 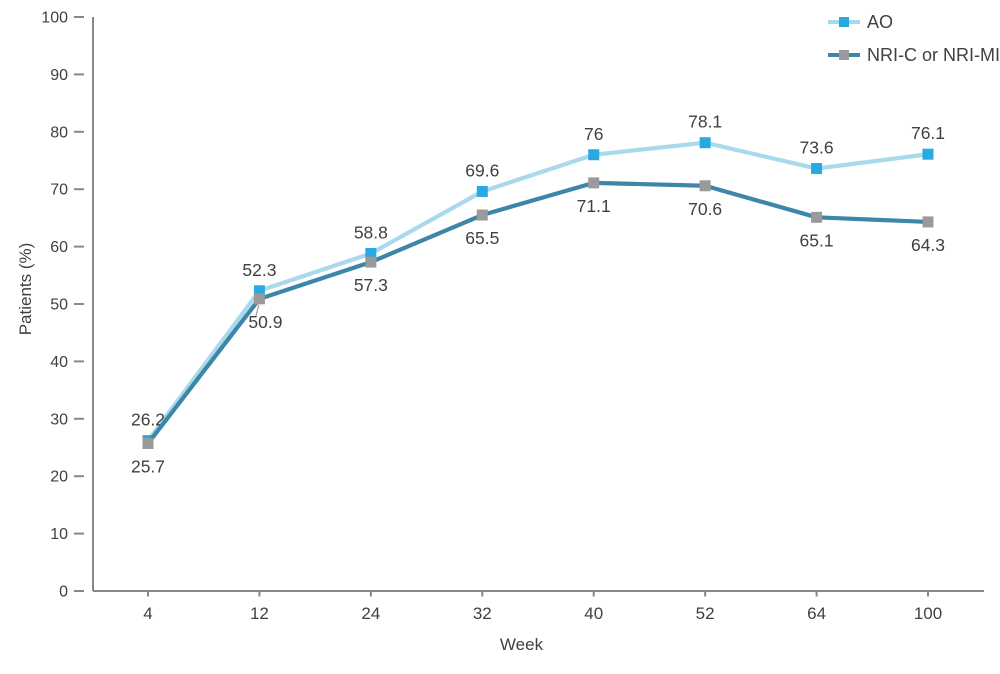 I want to click on legend-label-ao: AO, so click(x=880, y=21).